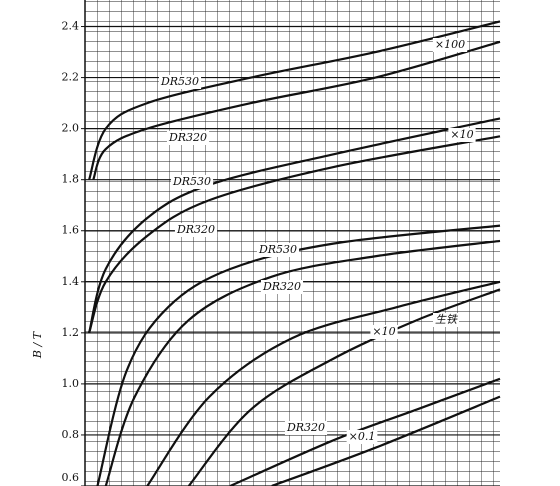 The width and height of the screenshot is (560, 486). Describe the element at coordinates (71, 281) in the screenshot. I see `y-tick-label: 1.4` at that location.